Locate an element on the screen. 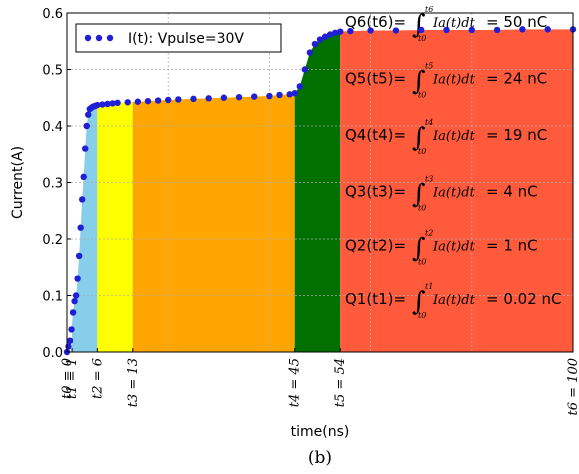  y-axis-label: Current(A) is located at coordinates (18, 182).